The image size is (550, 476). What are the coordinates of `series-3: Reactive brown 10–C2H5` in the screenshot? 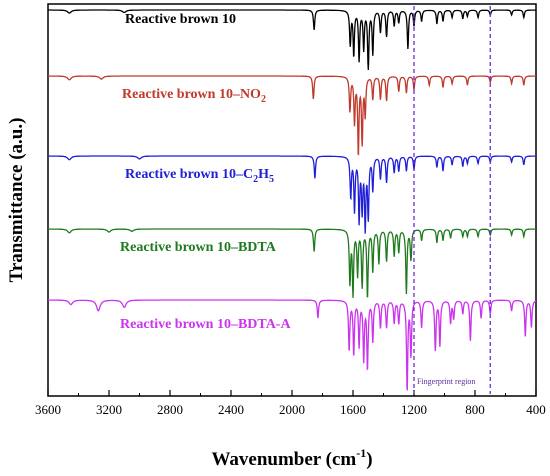 It's located at (292, 194).